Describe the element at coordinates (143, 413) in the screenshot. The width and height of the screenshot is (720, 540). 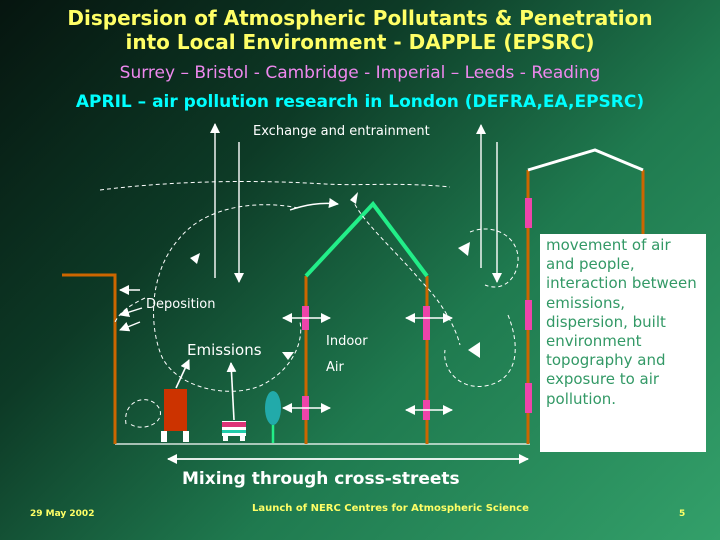
I see `ground-eddy` at that location.